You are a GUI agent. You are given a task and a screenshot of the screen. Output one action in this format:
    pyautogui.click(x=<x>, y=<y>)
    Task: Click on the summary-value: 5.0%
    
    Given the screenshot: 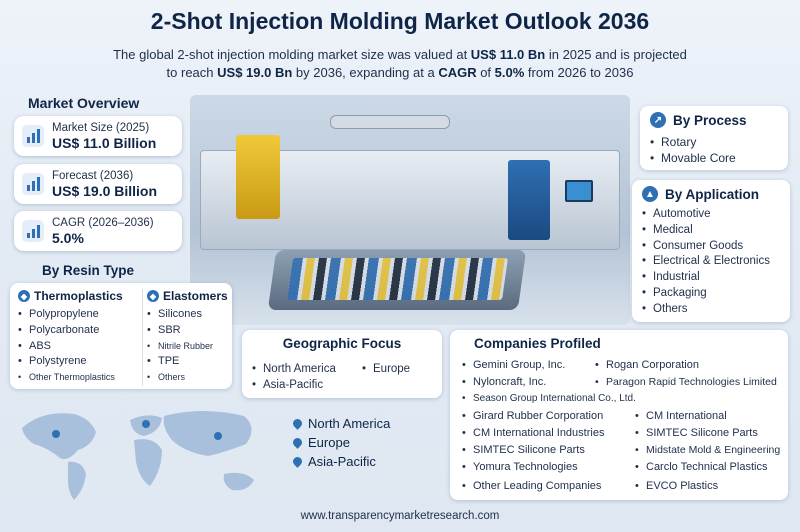 What is the action you would take?
    pyautogui.click(x=509, y=72)
    